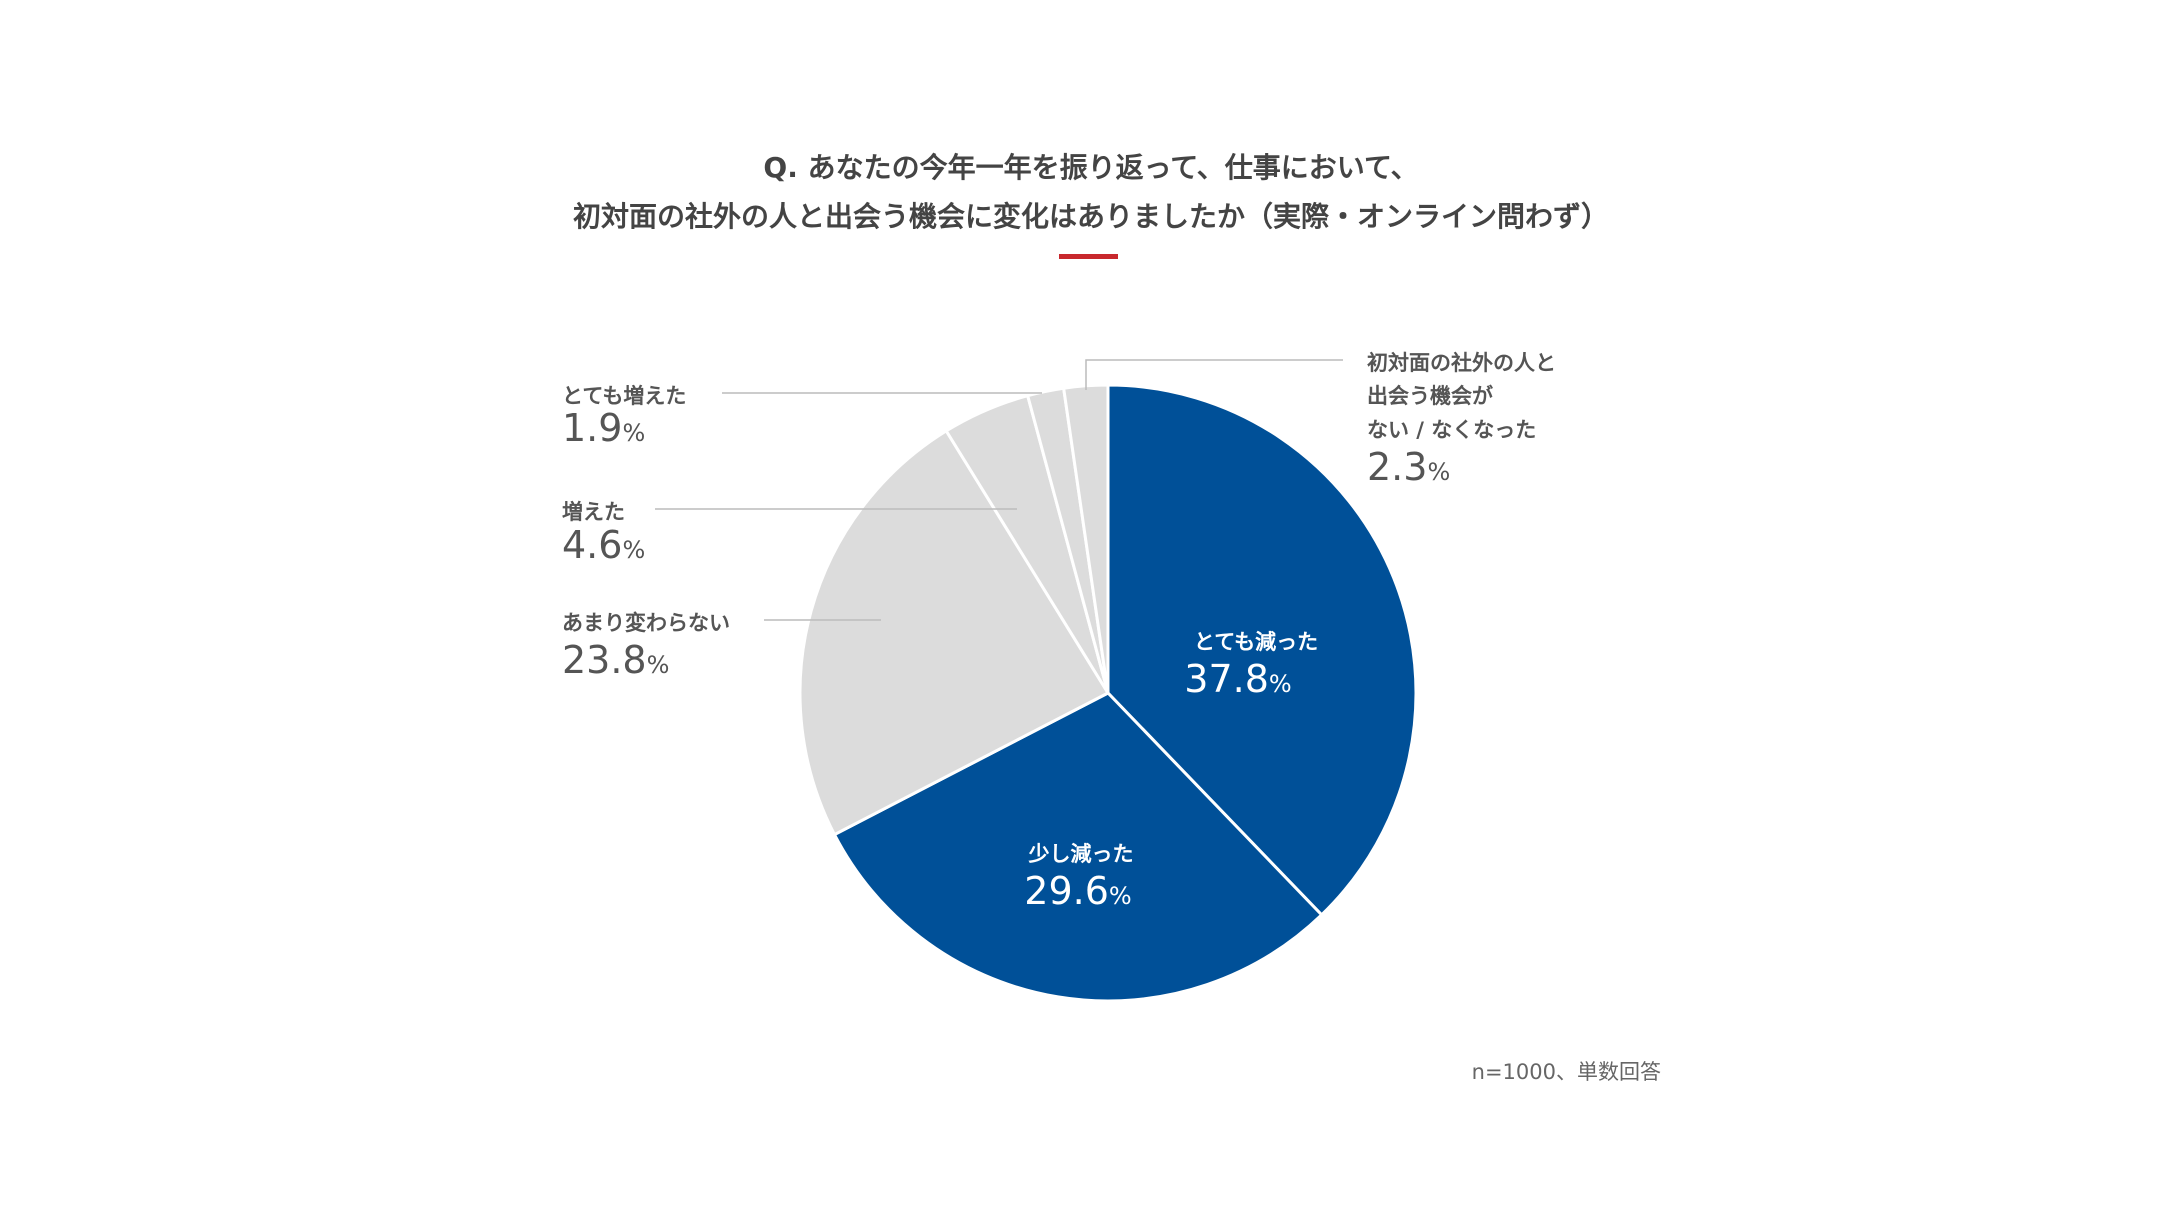 The image size is (2182, 1220). What do you see at coordinates (604, 428) in the screenshot?
I see `slice-value-very-increased: 1.9%` at bounding box center [604, 428].